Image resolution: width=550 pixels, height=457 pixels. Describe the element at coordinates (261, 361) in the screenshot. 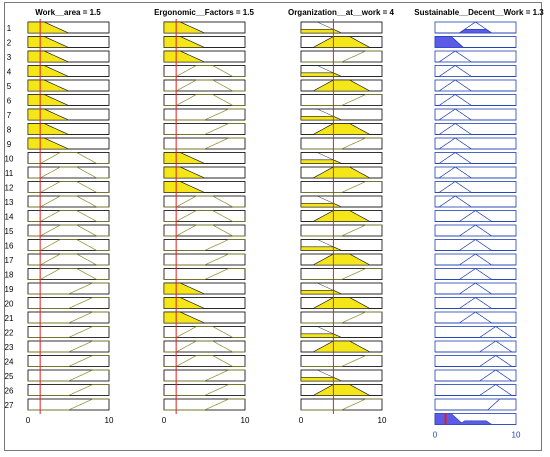

I see `rule-row: 24` at that location.